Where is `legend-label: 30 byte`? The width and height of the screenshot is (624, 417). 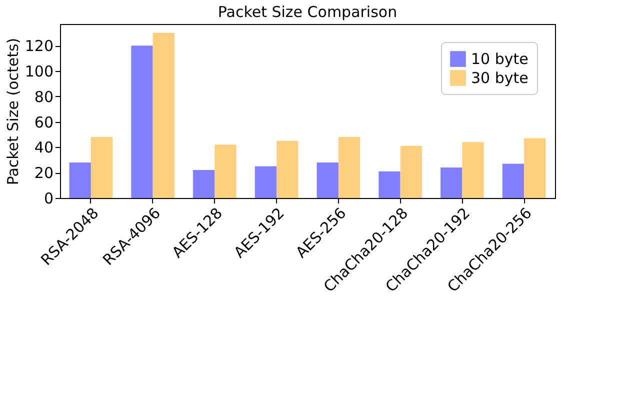 legend-label: 30 byte is located at coordinates (499, 78).